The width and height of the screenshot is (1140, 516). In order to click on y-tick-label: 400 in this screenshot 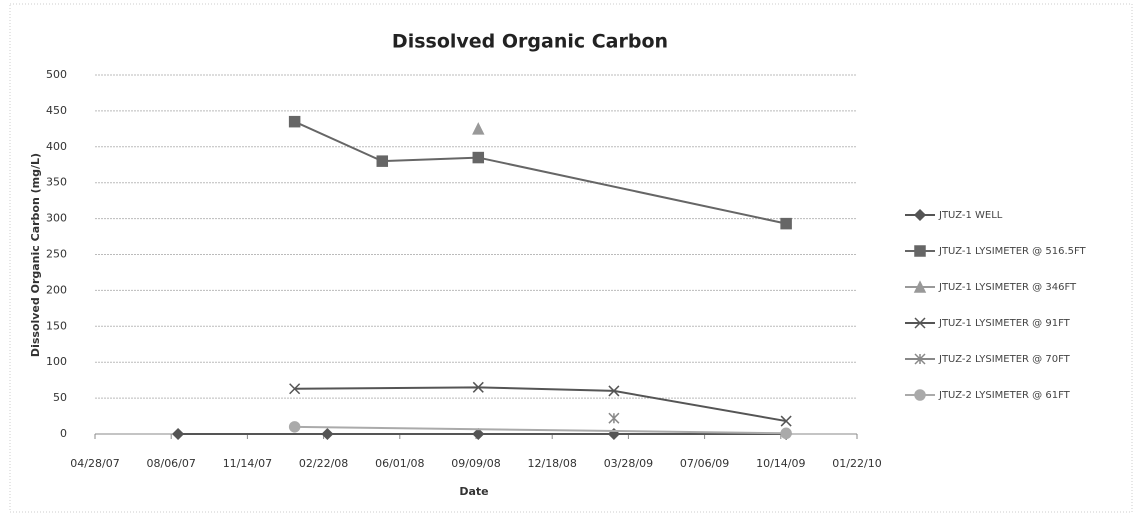, I will do `click(56, 146)`.